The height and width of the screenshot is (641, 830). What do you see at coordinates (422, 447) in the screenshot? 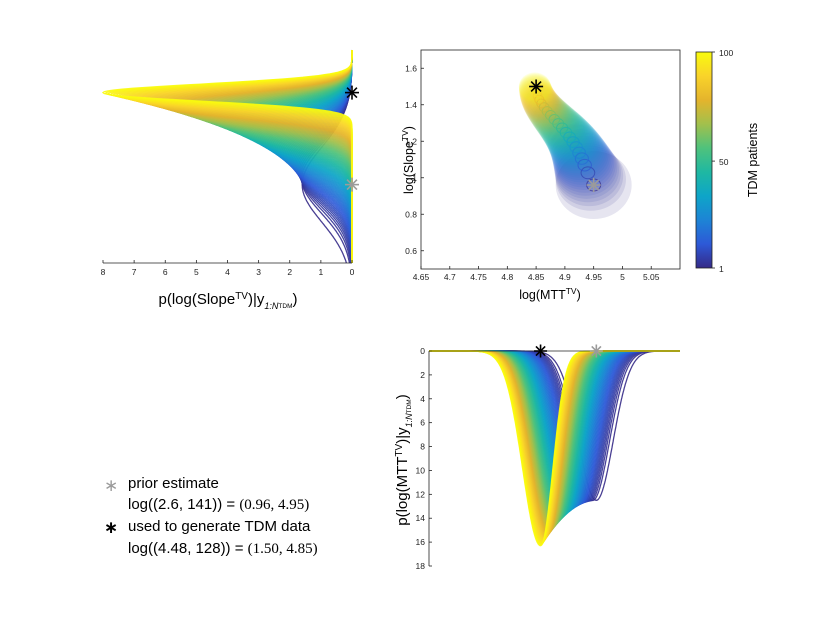
I see `mtt-density-y-tick-label: 8` at bounding box center [422, 447].